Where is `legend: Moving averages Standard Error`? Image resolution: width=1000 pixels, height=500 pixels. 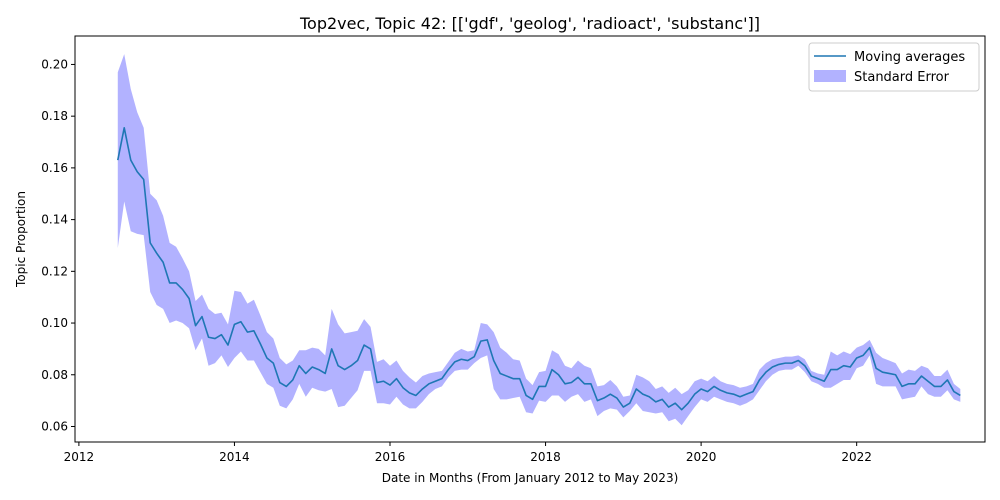
legend: Moving averages Standard Error is located at coordinates (894, 67).